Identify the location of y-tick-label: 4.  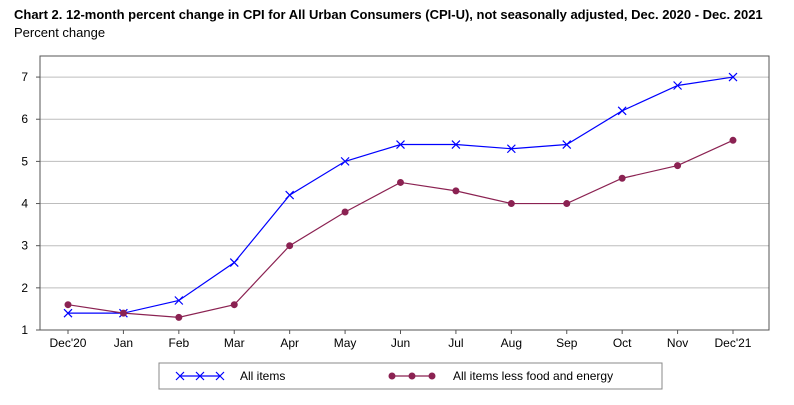
(24, 204).